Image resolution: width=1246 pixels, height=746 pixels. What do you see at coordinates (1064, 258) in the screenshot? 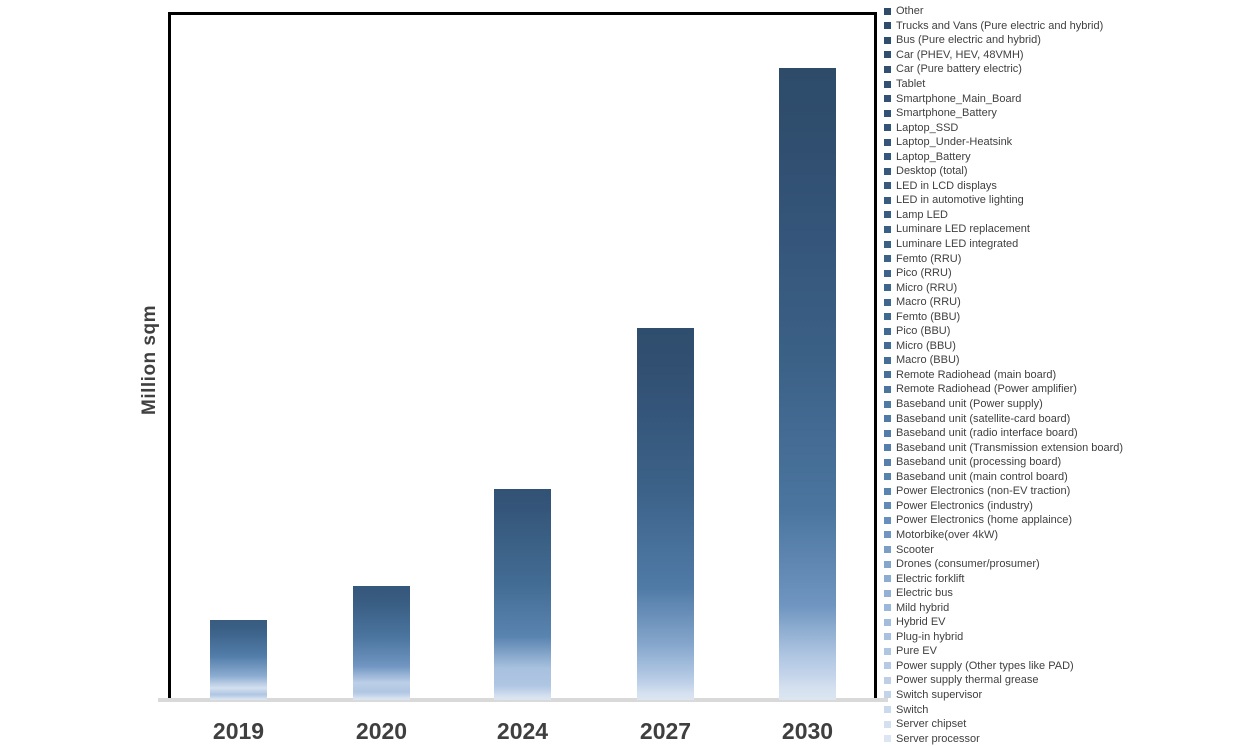
I see `legend-item: Femto (RRU)` at bounding box center [1064, 258].